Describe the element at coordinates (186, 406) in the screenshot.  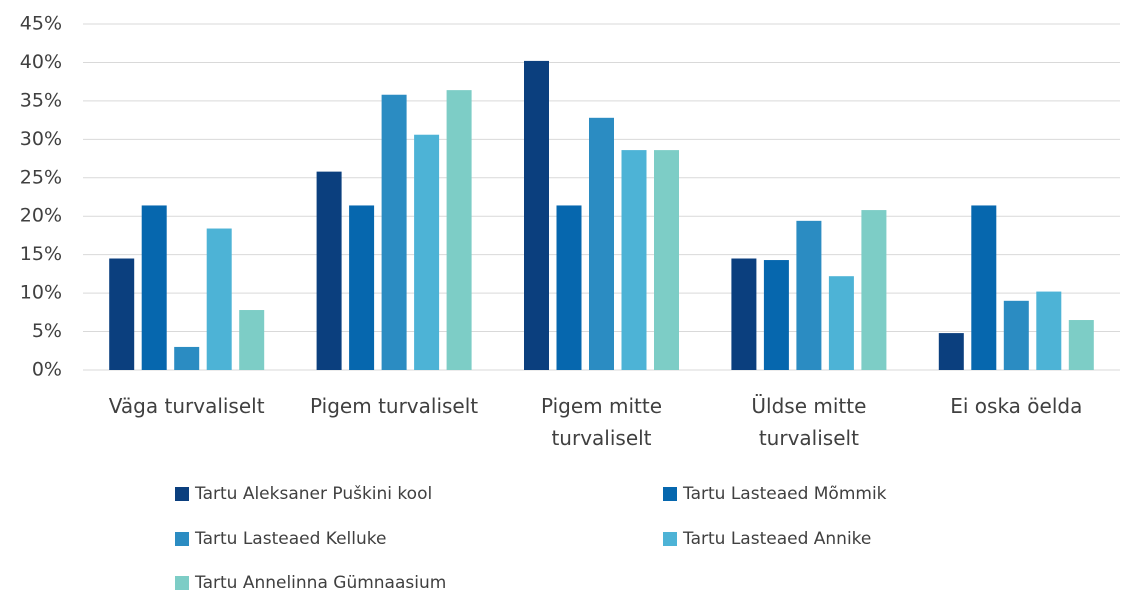
I see `x-tick-label: Väga turvaliselt` at that location.